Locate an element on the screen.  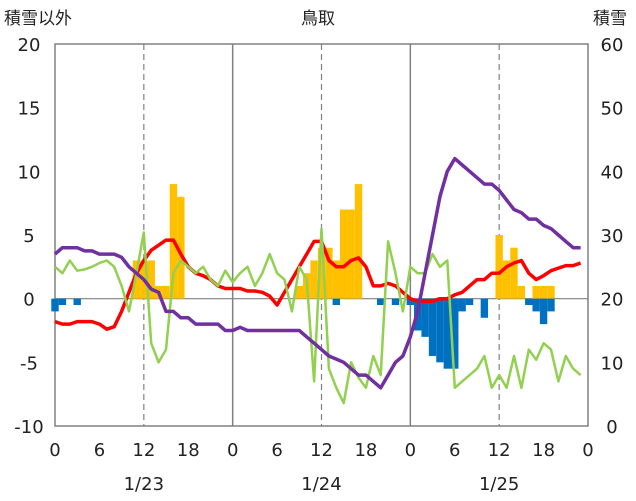
y-right-tick-label: 30 is located at coordinates (612, 236).